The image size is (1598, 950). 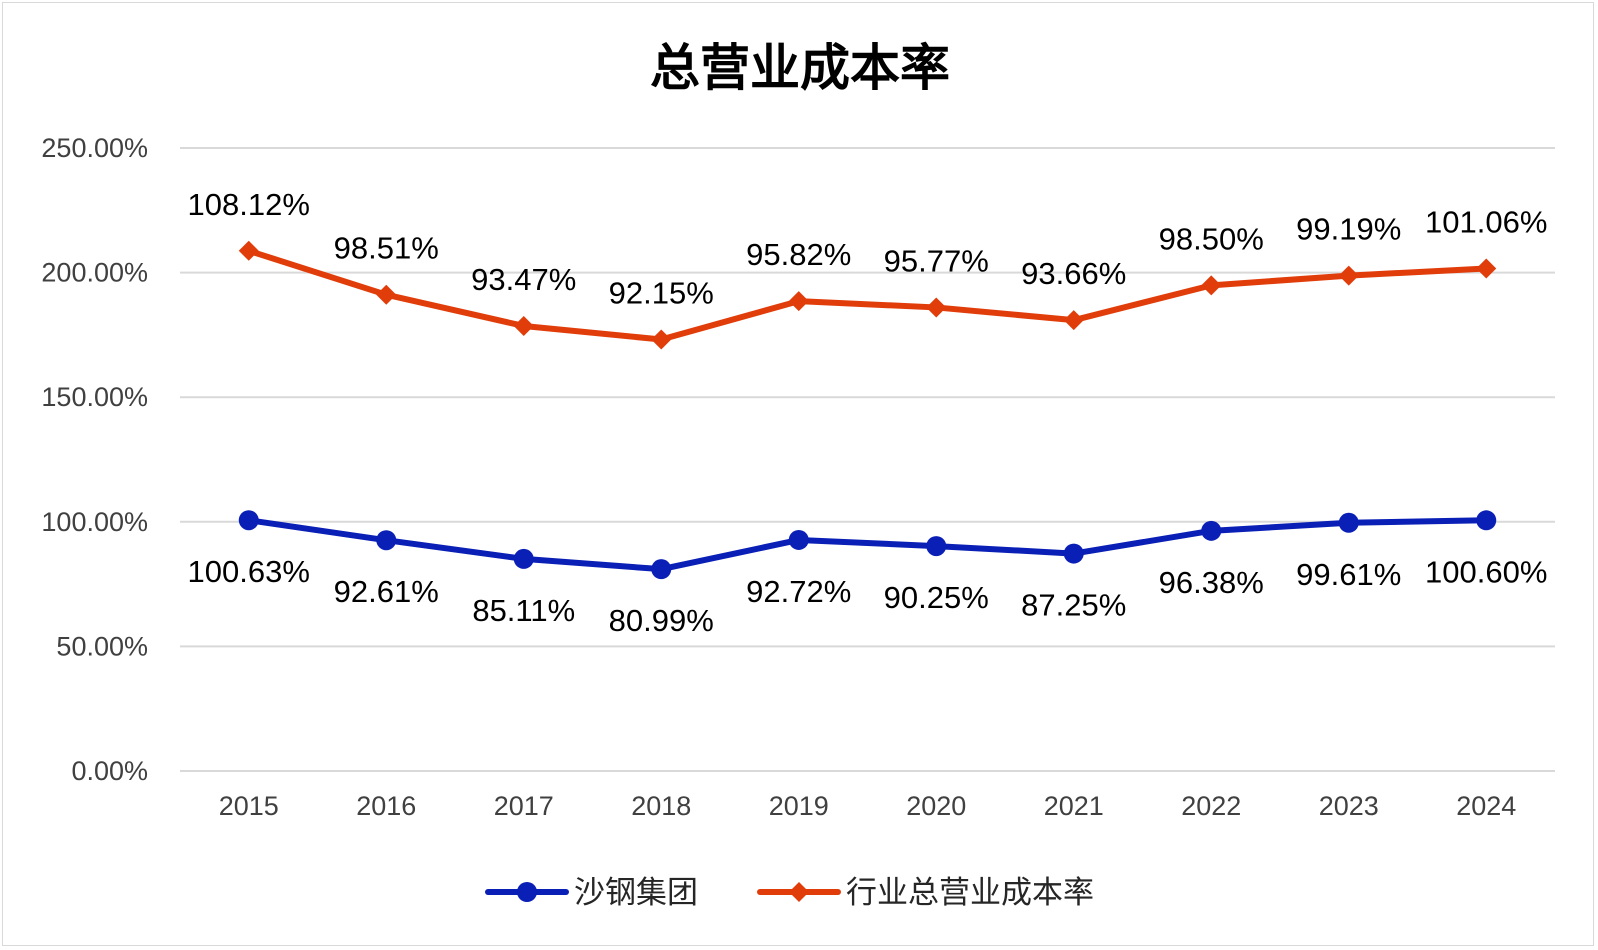 What do you see at coordinates (936, 260) in the screenshot?
I see `data-label: 95.77%` at bounding box center [936, 260].